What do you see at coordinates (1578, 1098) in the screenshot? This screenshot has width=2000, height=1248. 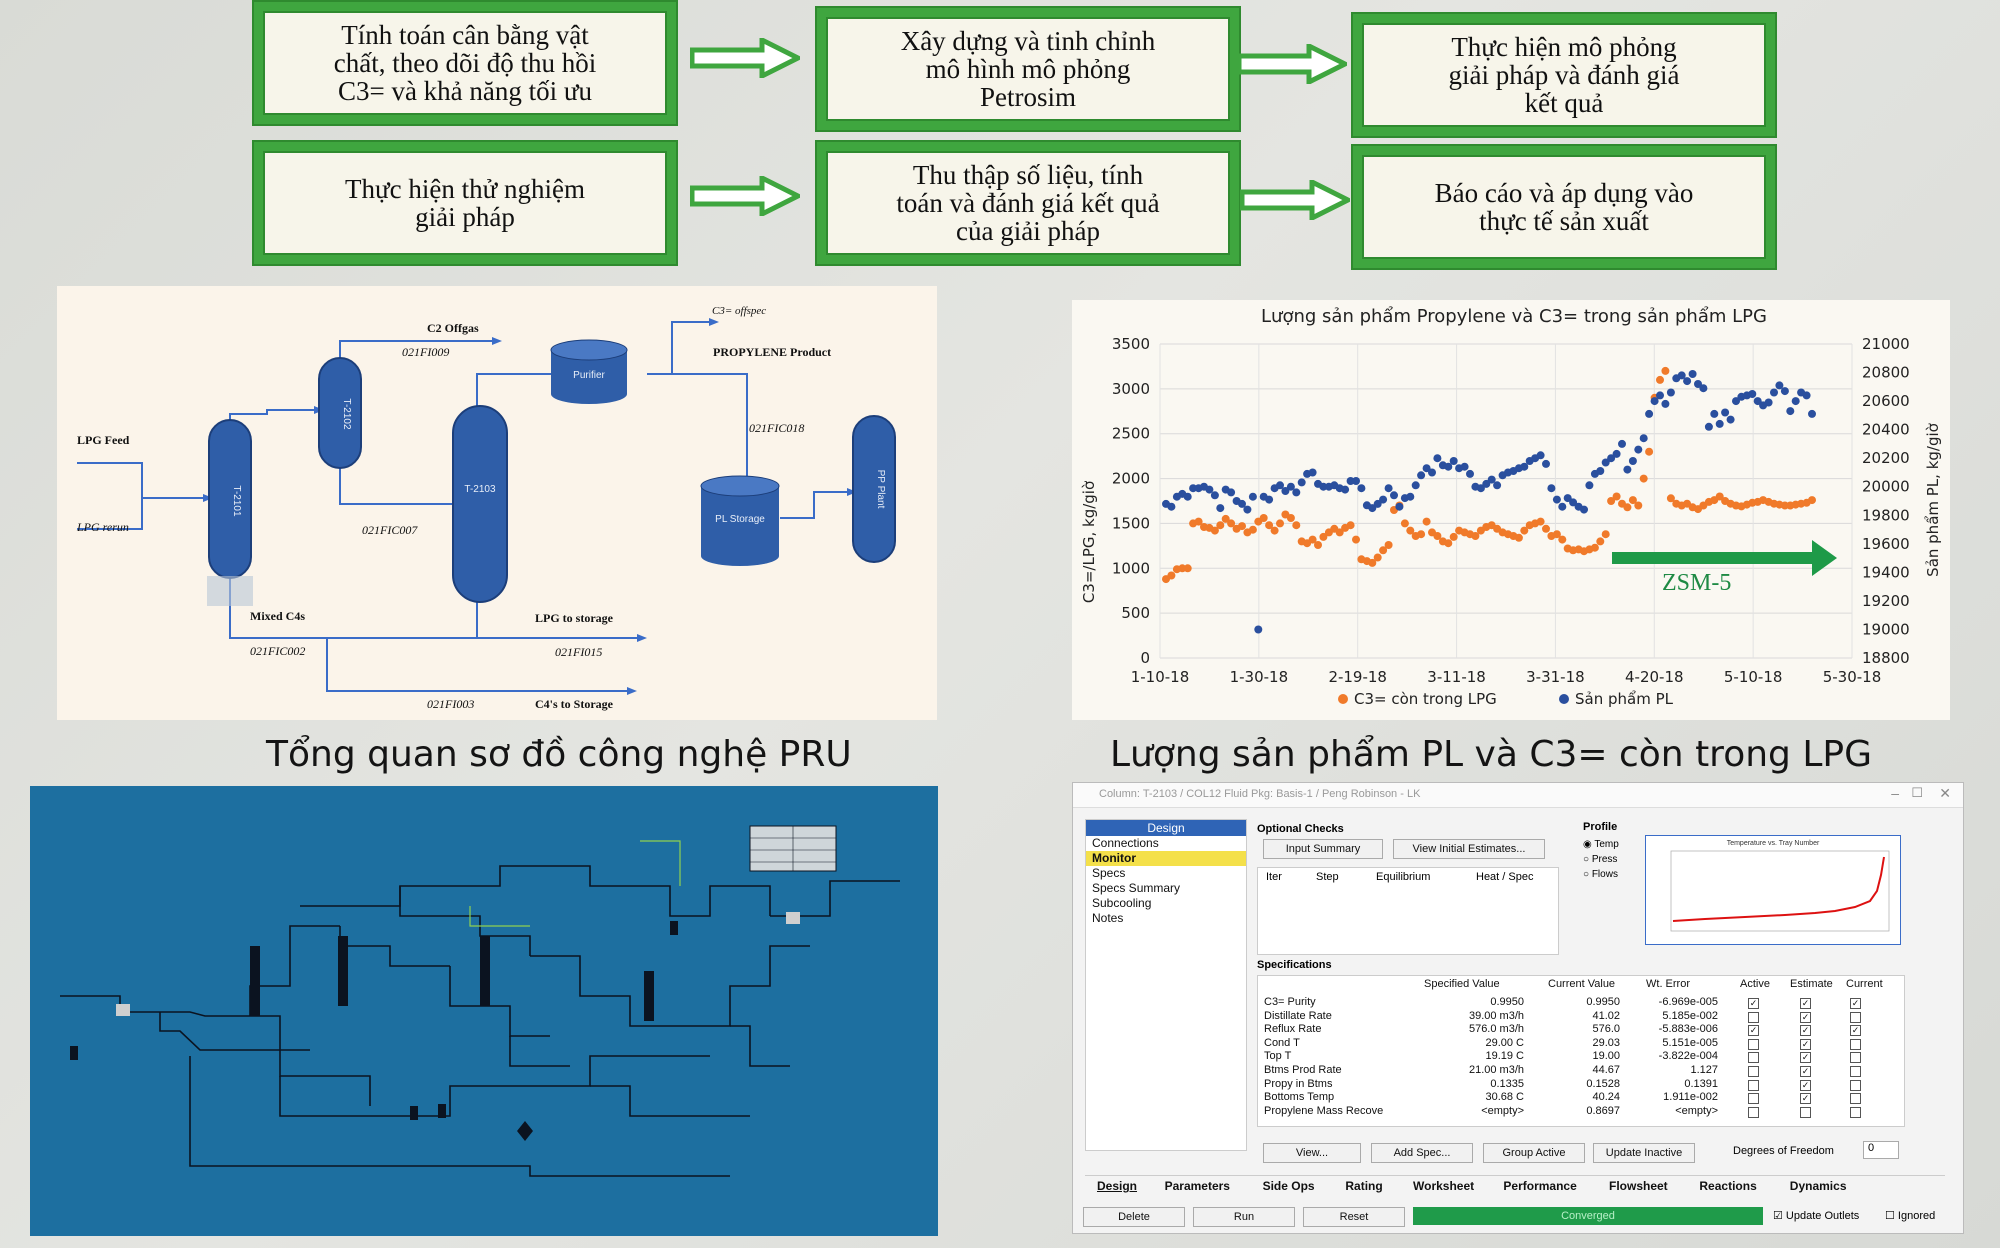 I see `spec-row: Bottoms Temp 30.68 C 40.24 1.911e-002 ✓` at bounding box center [1578, 1098].